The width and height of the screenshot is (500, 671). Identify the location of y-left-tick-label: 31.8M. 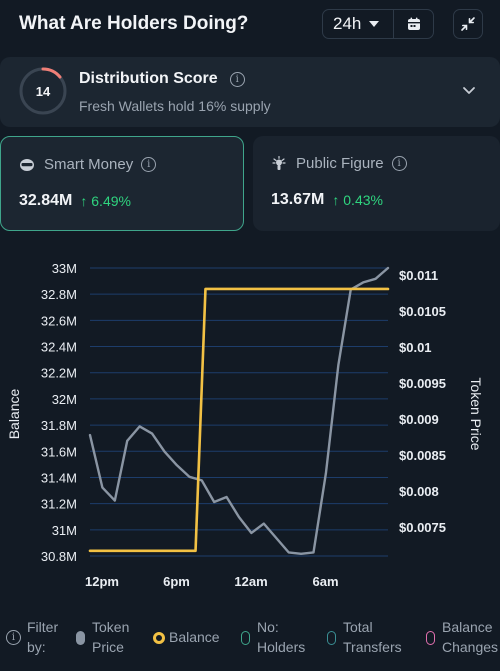
(59, 425).